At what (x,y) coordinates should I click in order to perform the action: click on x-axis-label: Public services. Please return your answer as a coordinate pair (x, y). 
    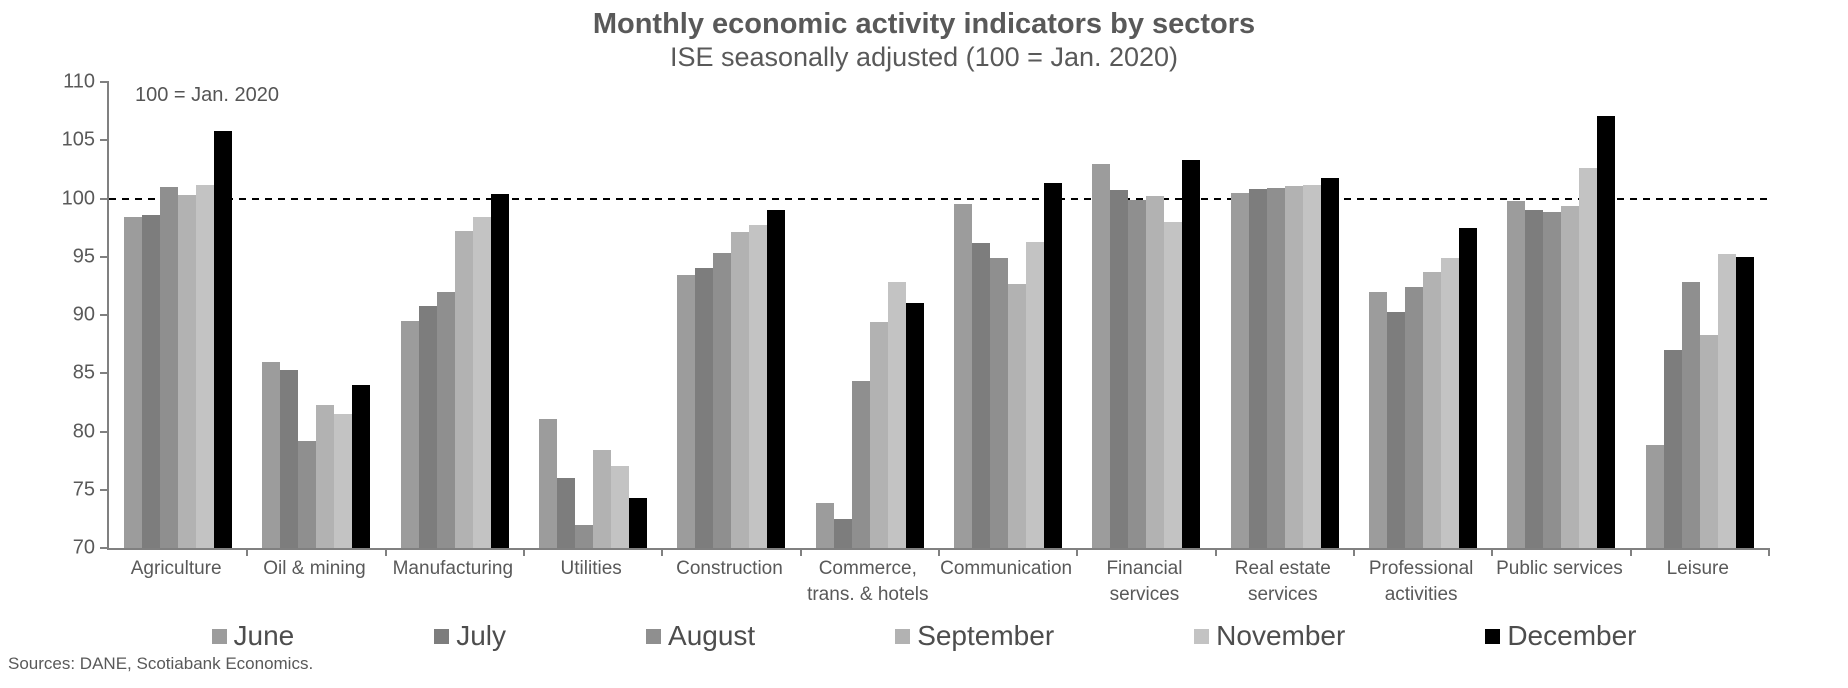
    Looking at the image, I should click on (1559, 568).